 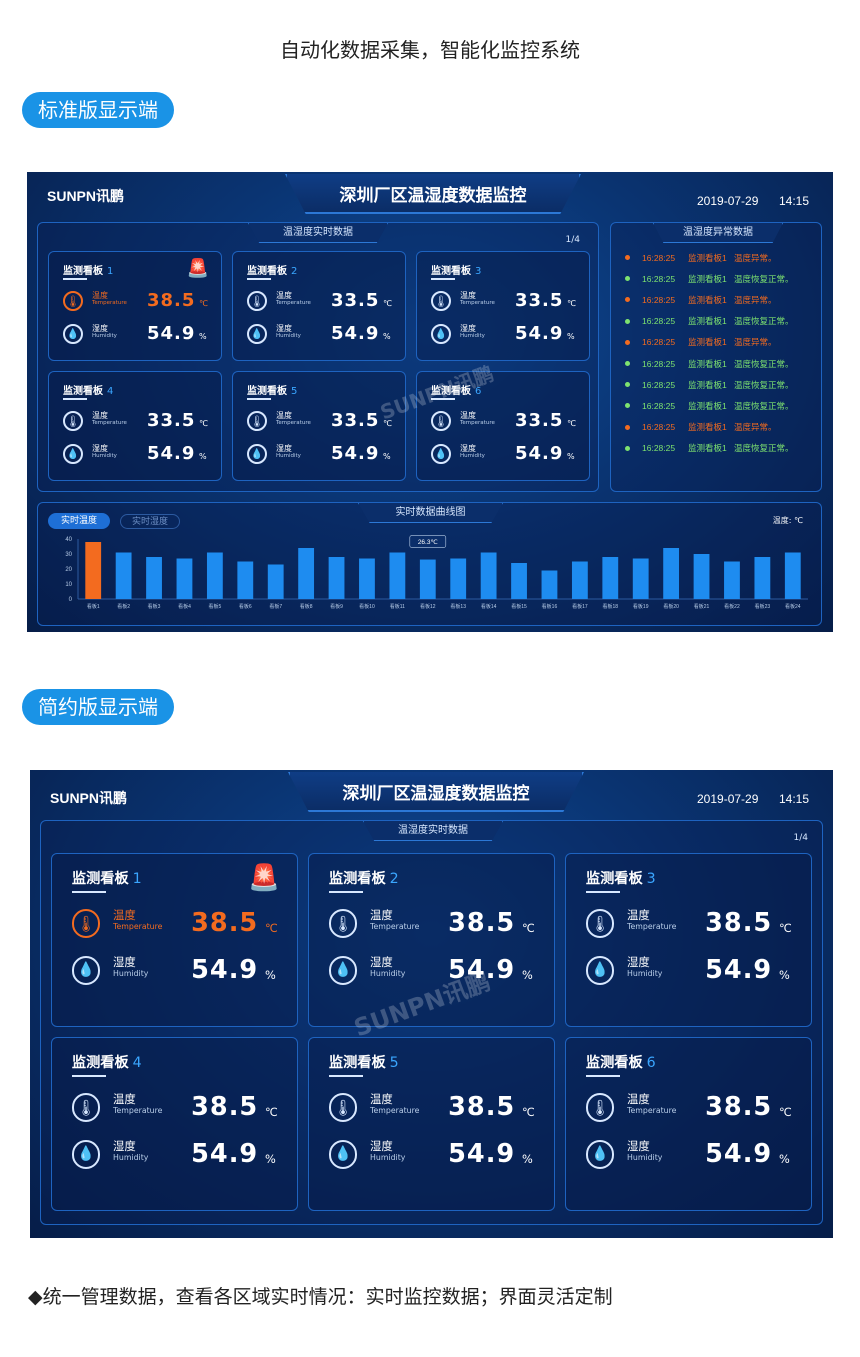 I want to click on card-number: 3, so click(x=651, y=879).